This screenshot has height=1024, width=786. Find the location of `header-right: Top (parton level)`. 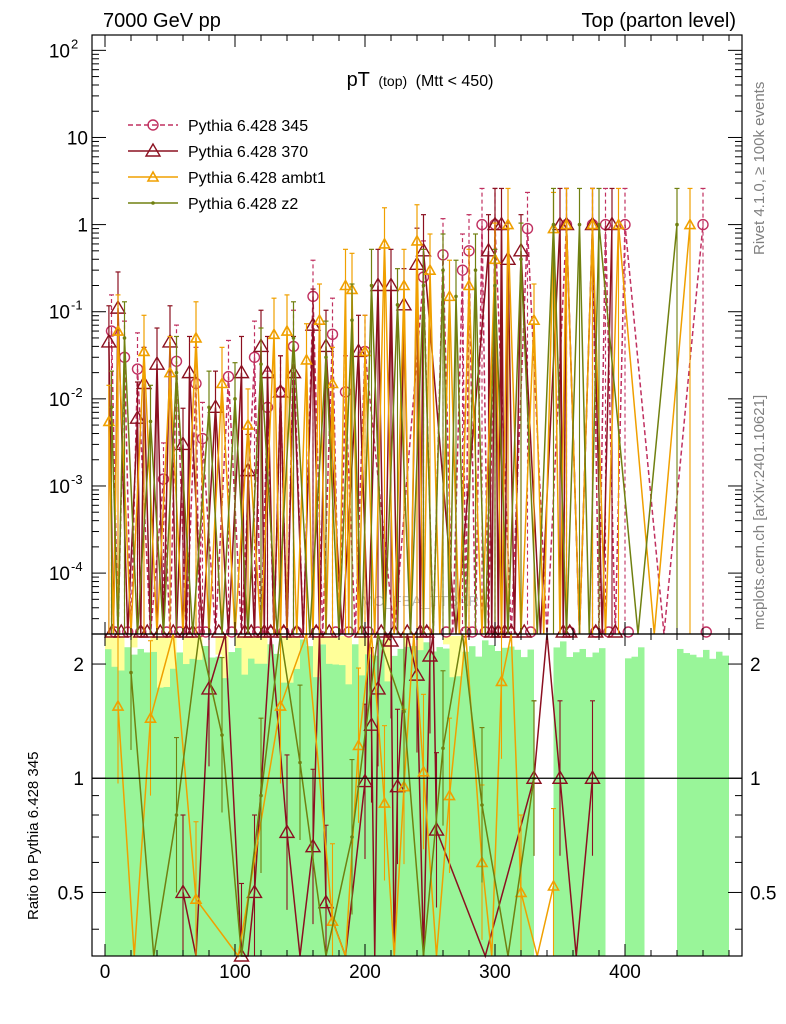

header-right: Top (parton level) is located at coordinates (658, 21).